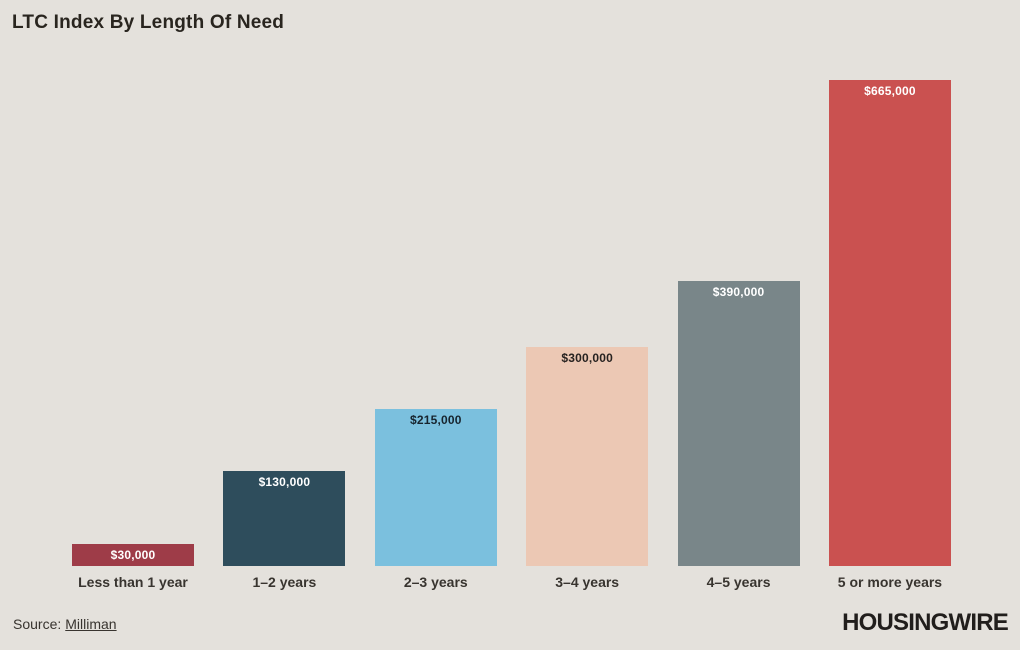 The image size is (1020, 650). Describe the element at coordinates (587, 456) in the screenshot. I see `bar: $300,000` at that location.